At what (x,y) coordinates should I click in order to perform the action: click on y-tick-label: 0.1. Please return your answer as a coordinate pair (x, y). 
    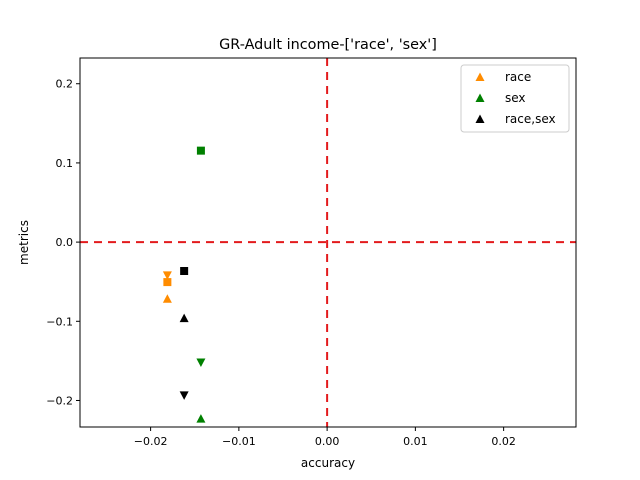
    Looking at the image, I should click on (65, 163).